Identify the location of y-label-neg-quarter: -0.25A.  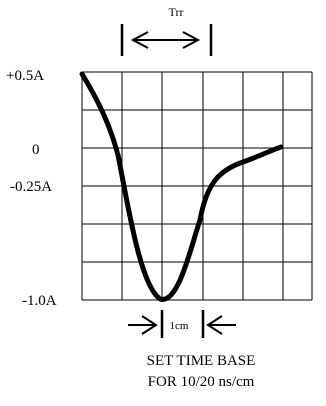
(31, 187).